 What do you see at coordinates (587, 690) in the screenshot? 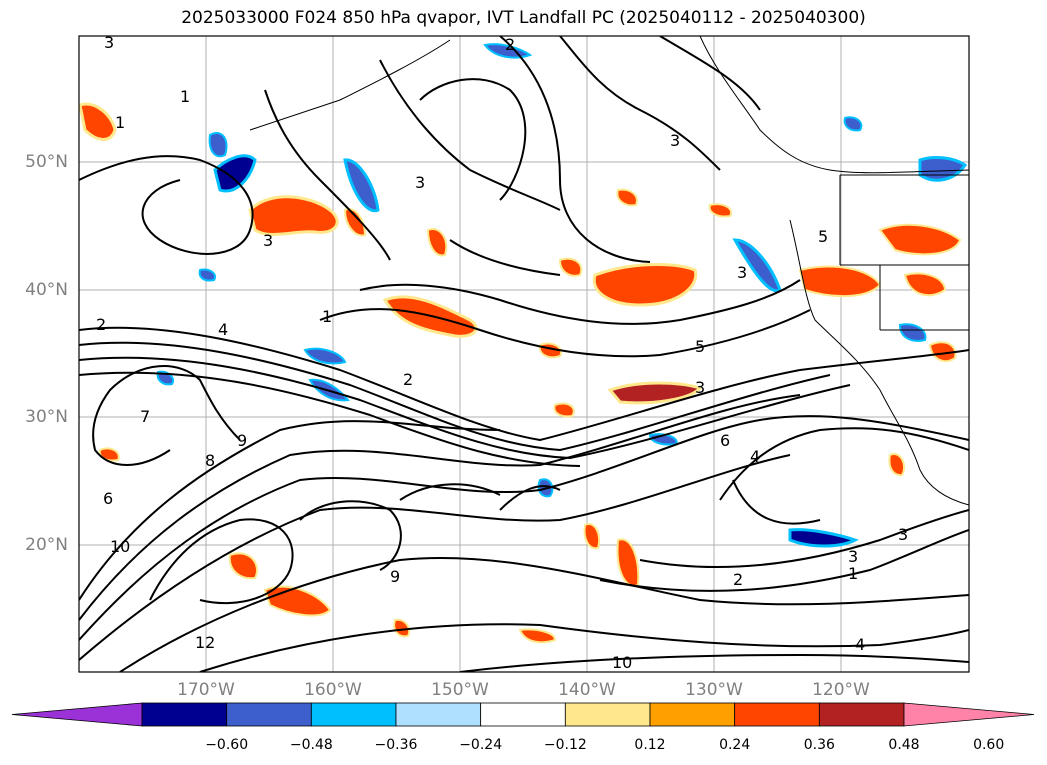
I see `lon-label: 140°W` at bounding box center [587, 690].